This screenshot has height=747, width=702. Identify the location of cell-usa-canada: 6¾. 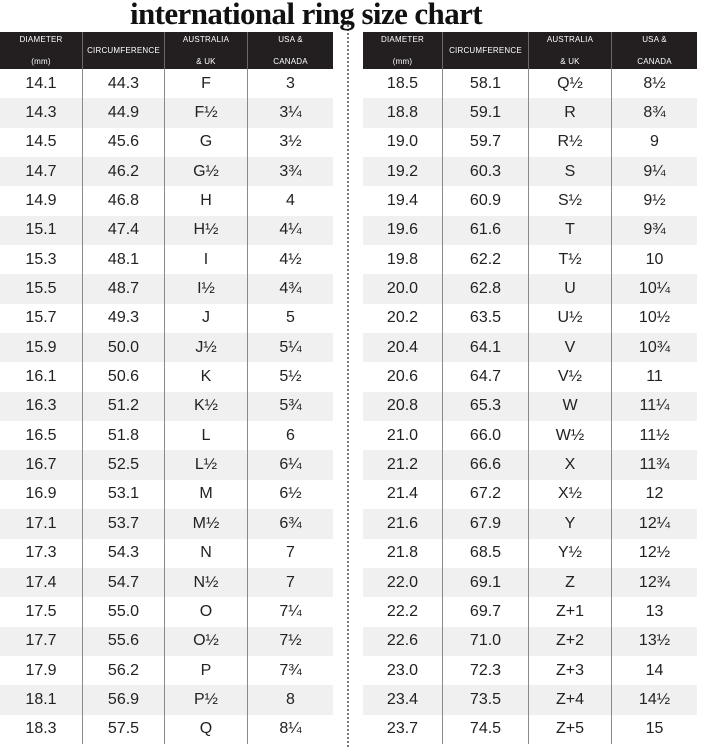
(290, 523).